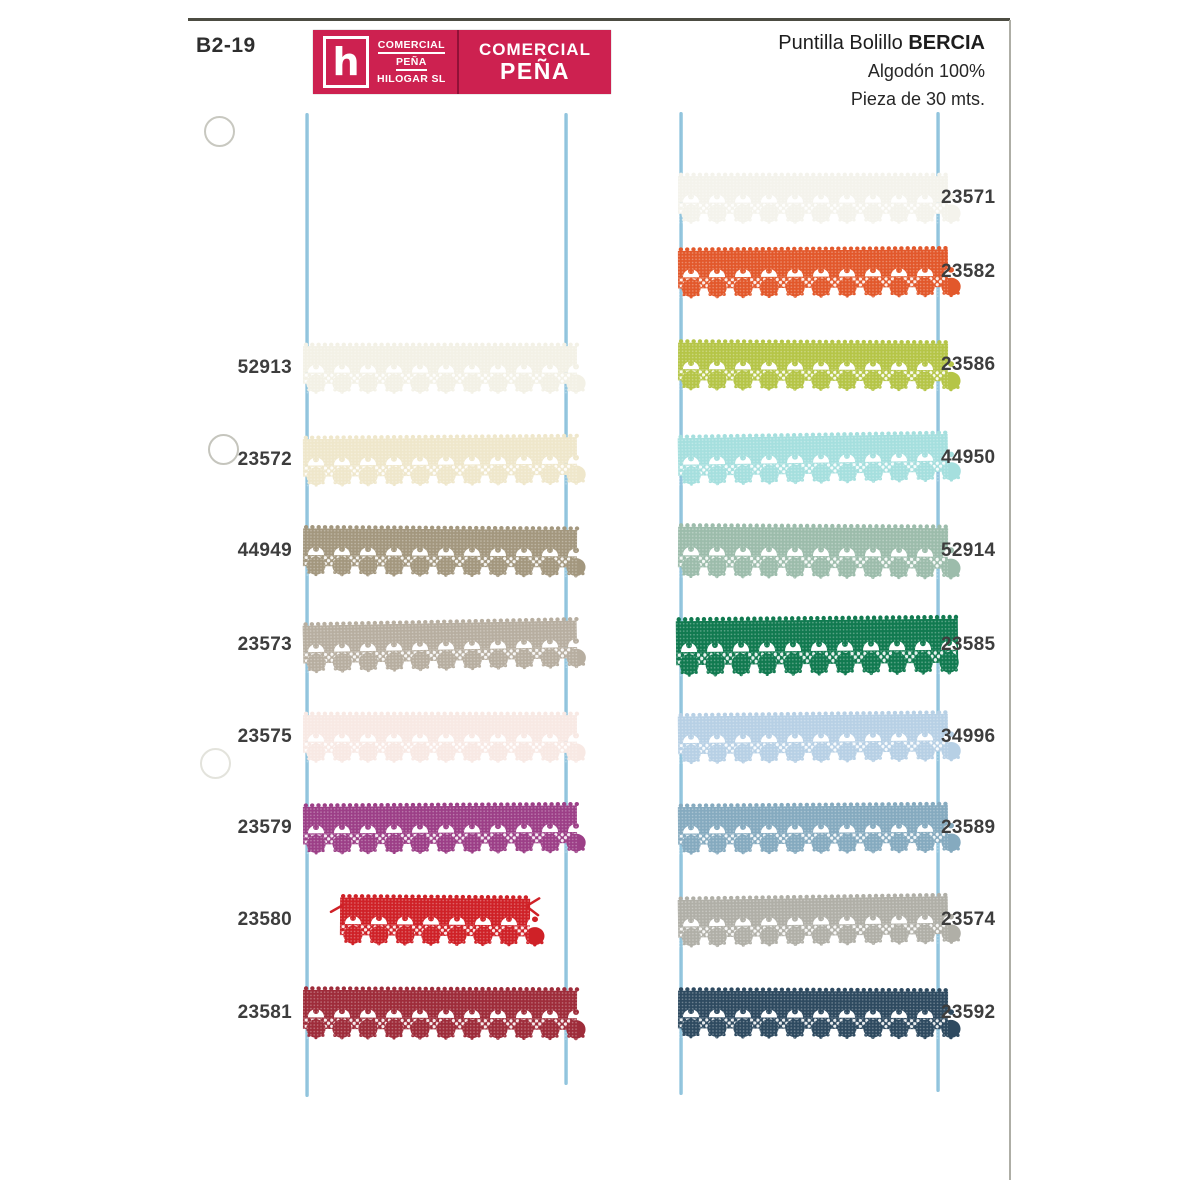 Image resolution: width=1200 pixels, height=1200 pixels. Describe the element at coordinates (264, 827) in the screenshot. I see `ref-label-23579: 23579` at that location.